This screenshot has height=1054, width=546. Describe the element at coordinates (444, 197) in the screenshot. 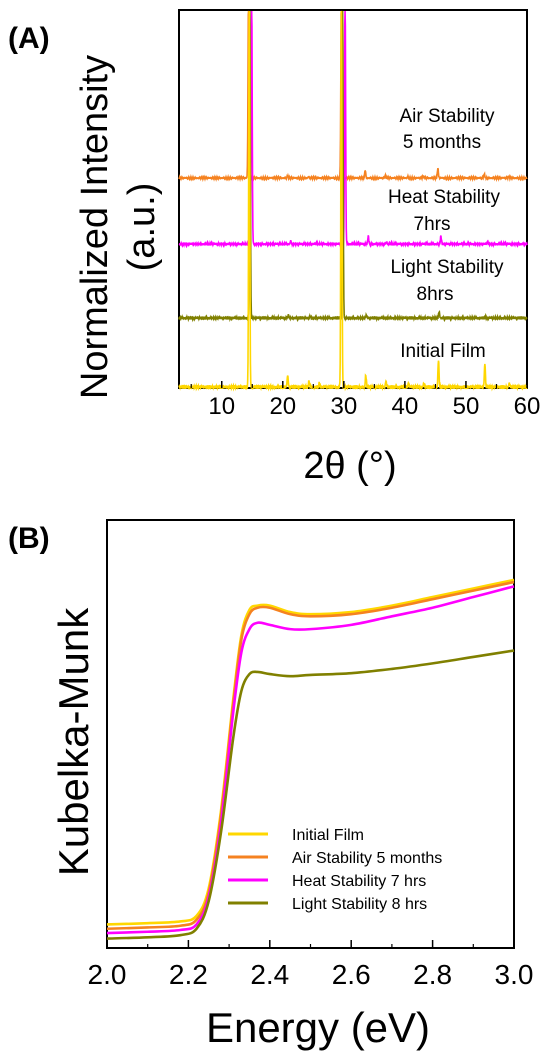

I see `annotation-heat-line1: Heat Stability` at that location.